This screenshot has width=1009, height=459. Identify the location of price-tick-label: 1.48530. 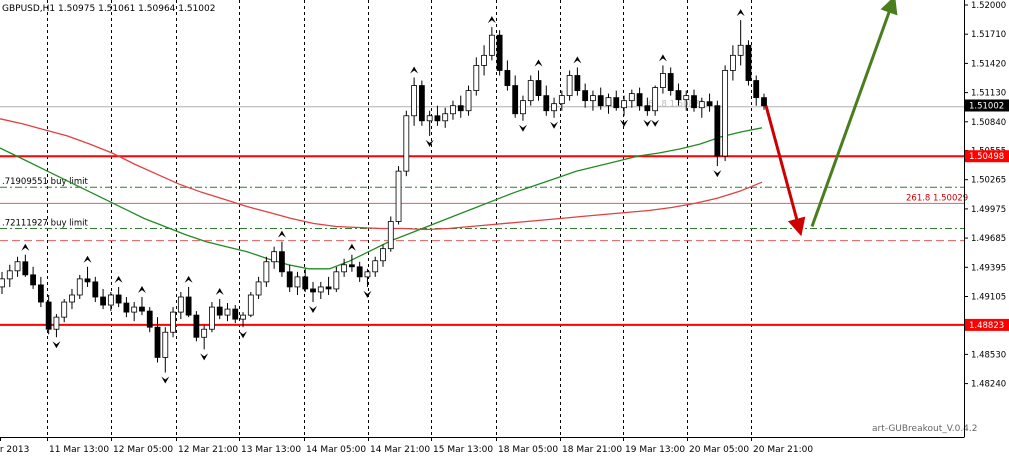
(988, 355).